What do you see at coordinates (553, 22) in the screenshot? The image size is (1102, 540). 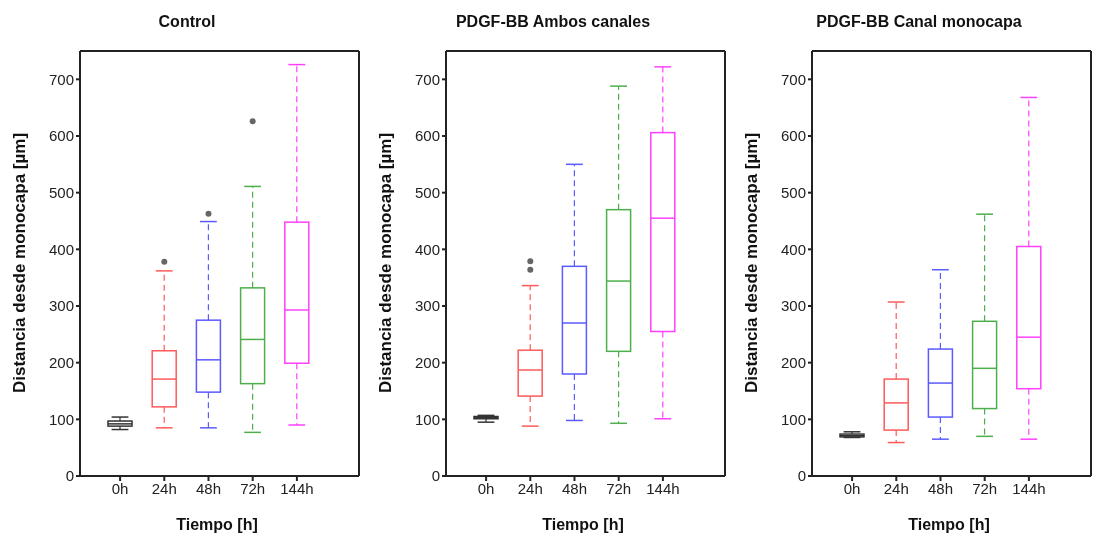 I see `chart-title: PDGF-BB Ambos canales` at bounding box center [553, 22].